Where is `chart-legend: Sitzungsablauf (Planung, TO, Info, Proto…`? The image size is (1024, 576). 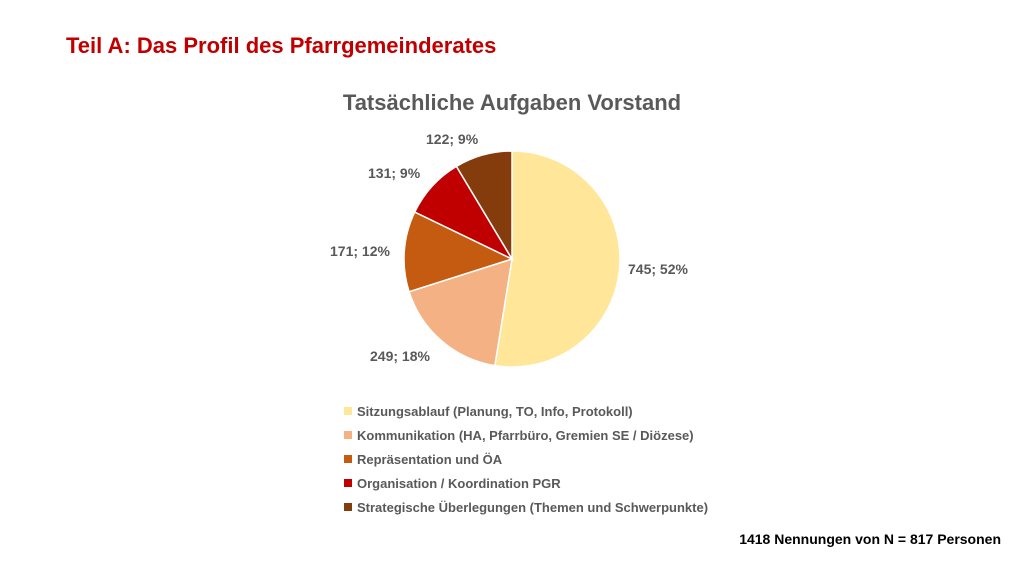 chart-legend: Sitzungsablauf (Planung, TO, Info, Proto… is located at coordinates (526, 459).